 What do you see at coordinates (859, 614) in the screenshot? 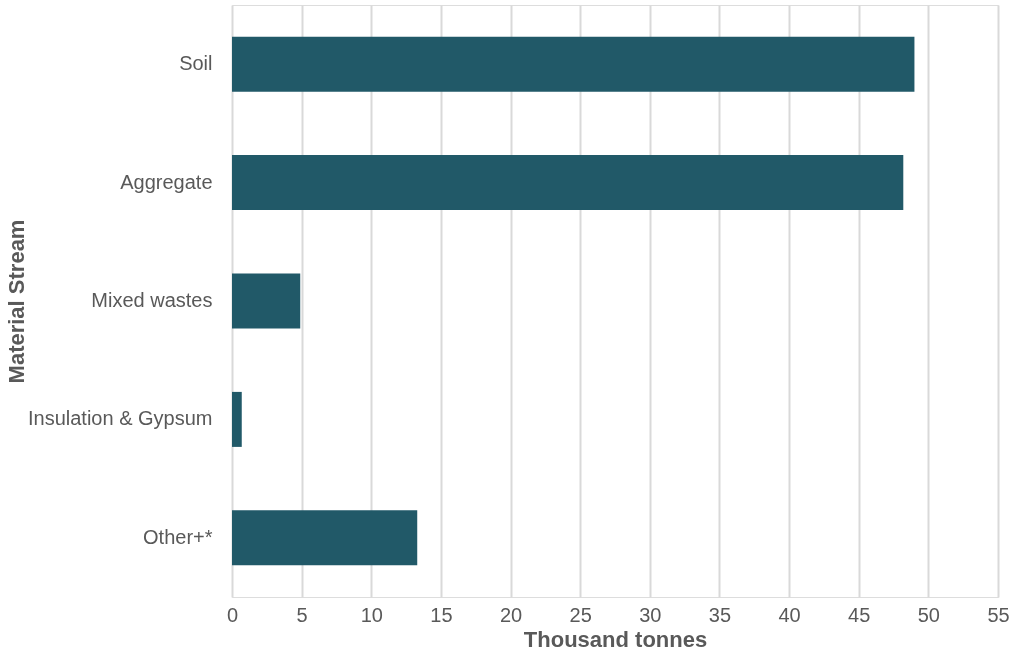
I see `x-tick-label: 45` at bounding box center [859, 614].